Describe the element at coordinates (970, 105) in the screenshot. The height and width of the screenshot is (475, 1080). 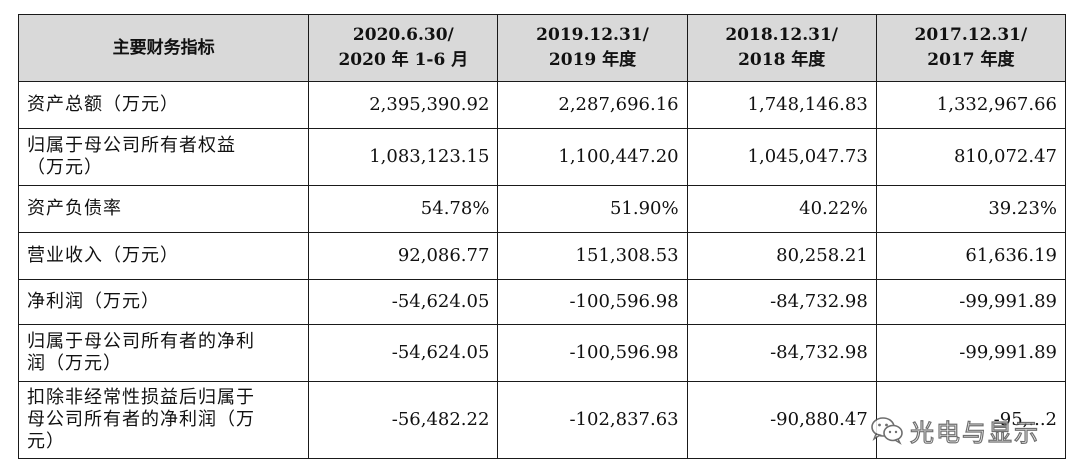
I see `value-cell: 1,332,967.66` at that location.